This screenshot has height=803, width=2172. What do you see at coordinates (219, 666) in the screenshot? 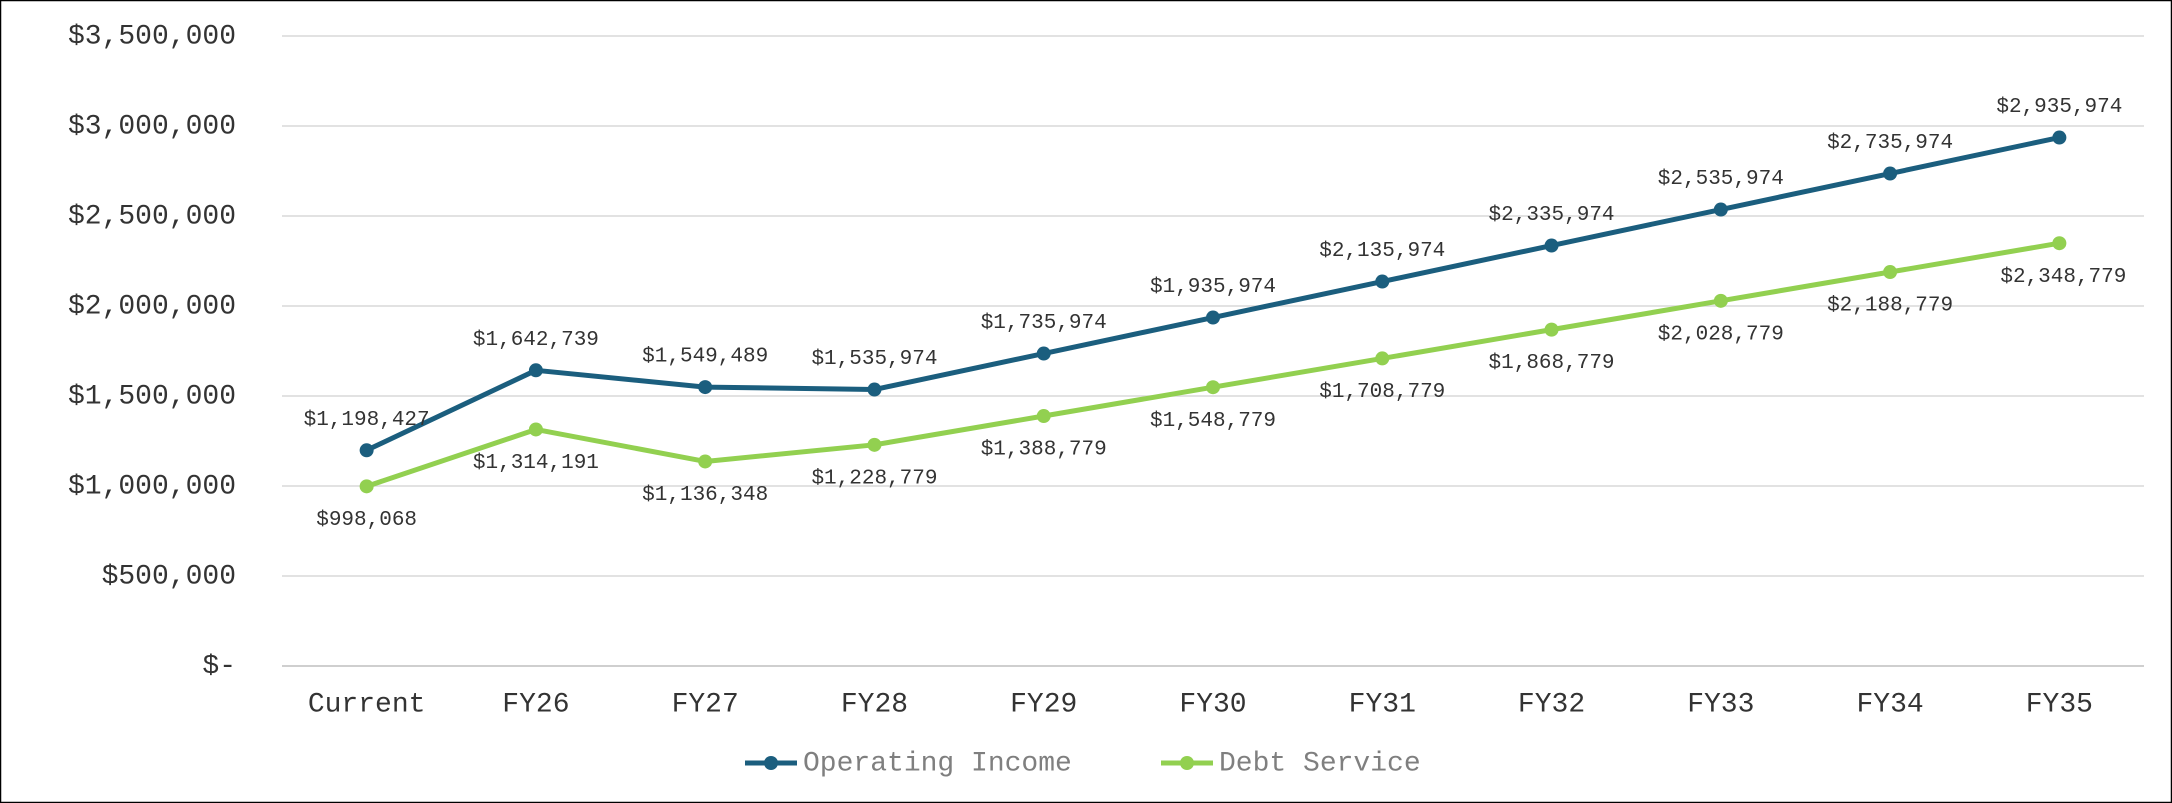
I see `y-tick-label: $-` at bounding box center [219, 666].